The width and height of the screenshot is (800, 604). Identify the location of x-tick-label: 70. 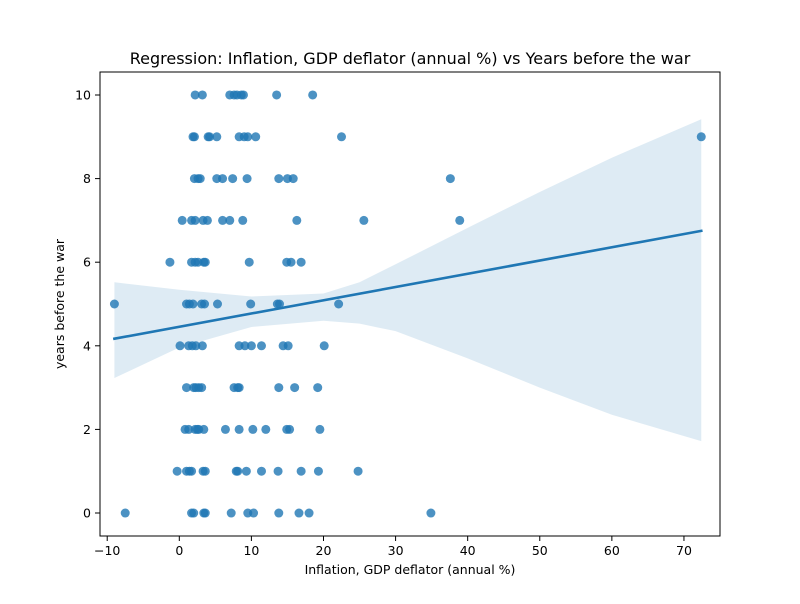
(684, 550).